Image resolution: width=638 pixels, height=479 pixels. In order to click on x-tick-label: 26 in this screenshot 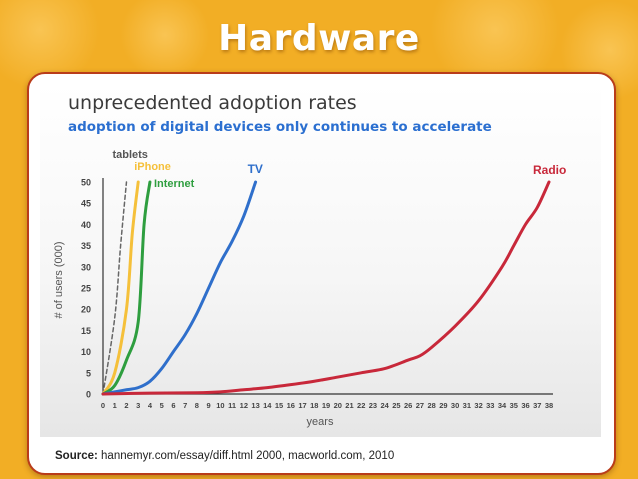, I will do `click(408, 405)`.